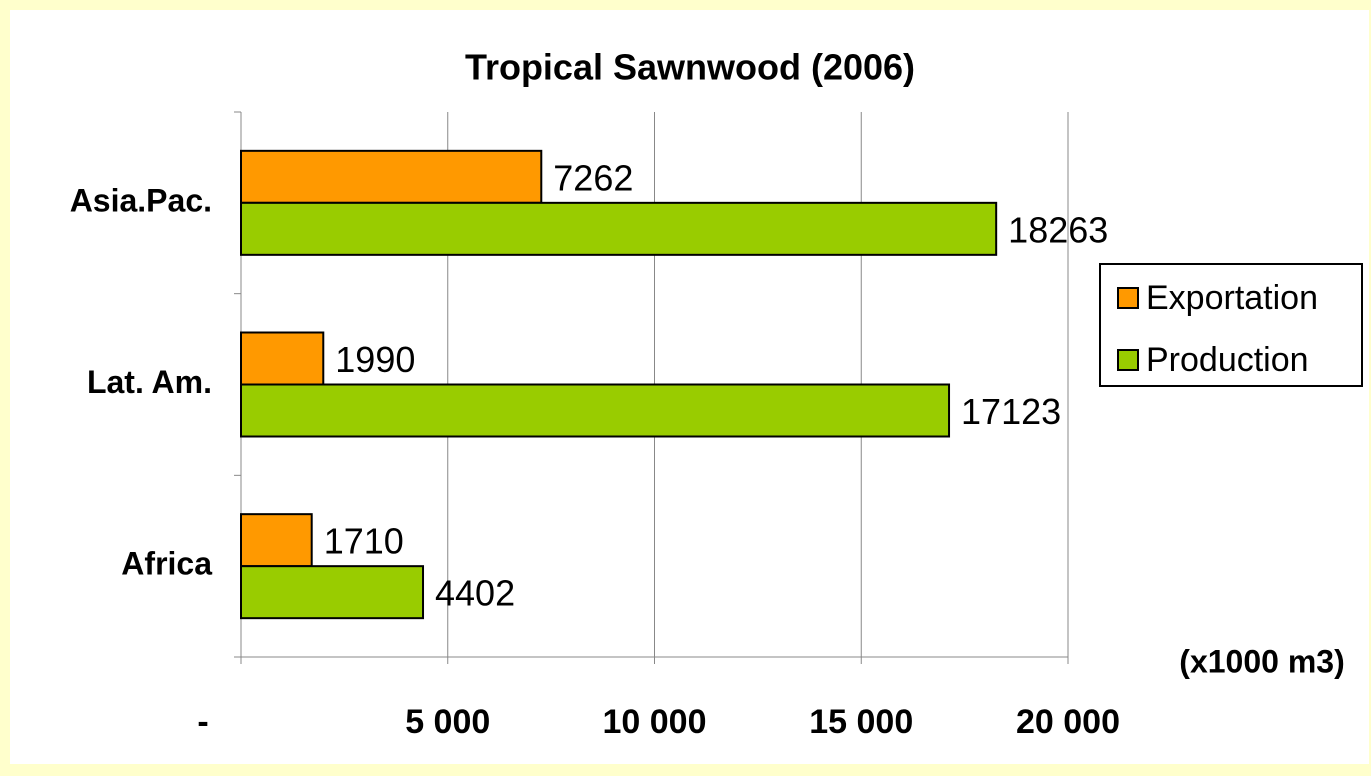  I want to click on legend-box, so click(1231, 325).